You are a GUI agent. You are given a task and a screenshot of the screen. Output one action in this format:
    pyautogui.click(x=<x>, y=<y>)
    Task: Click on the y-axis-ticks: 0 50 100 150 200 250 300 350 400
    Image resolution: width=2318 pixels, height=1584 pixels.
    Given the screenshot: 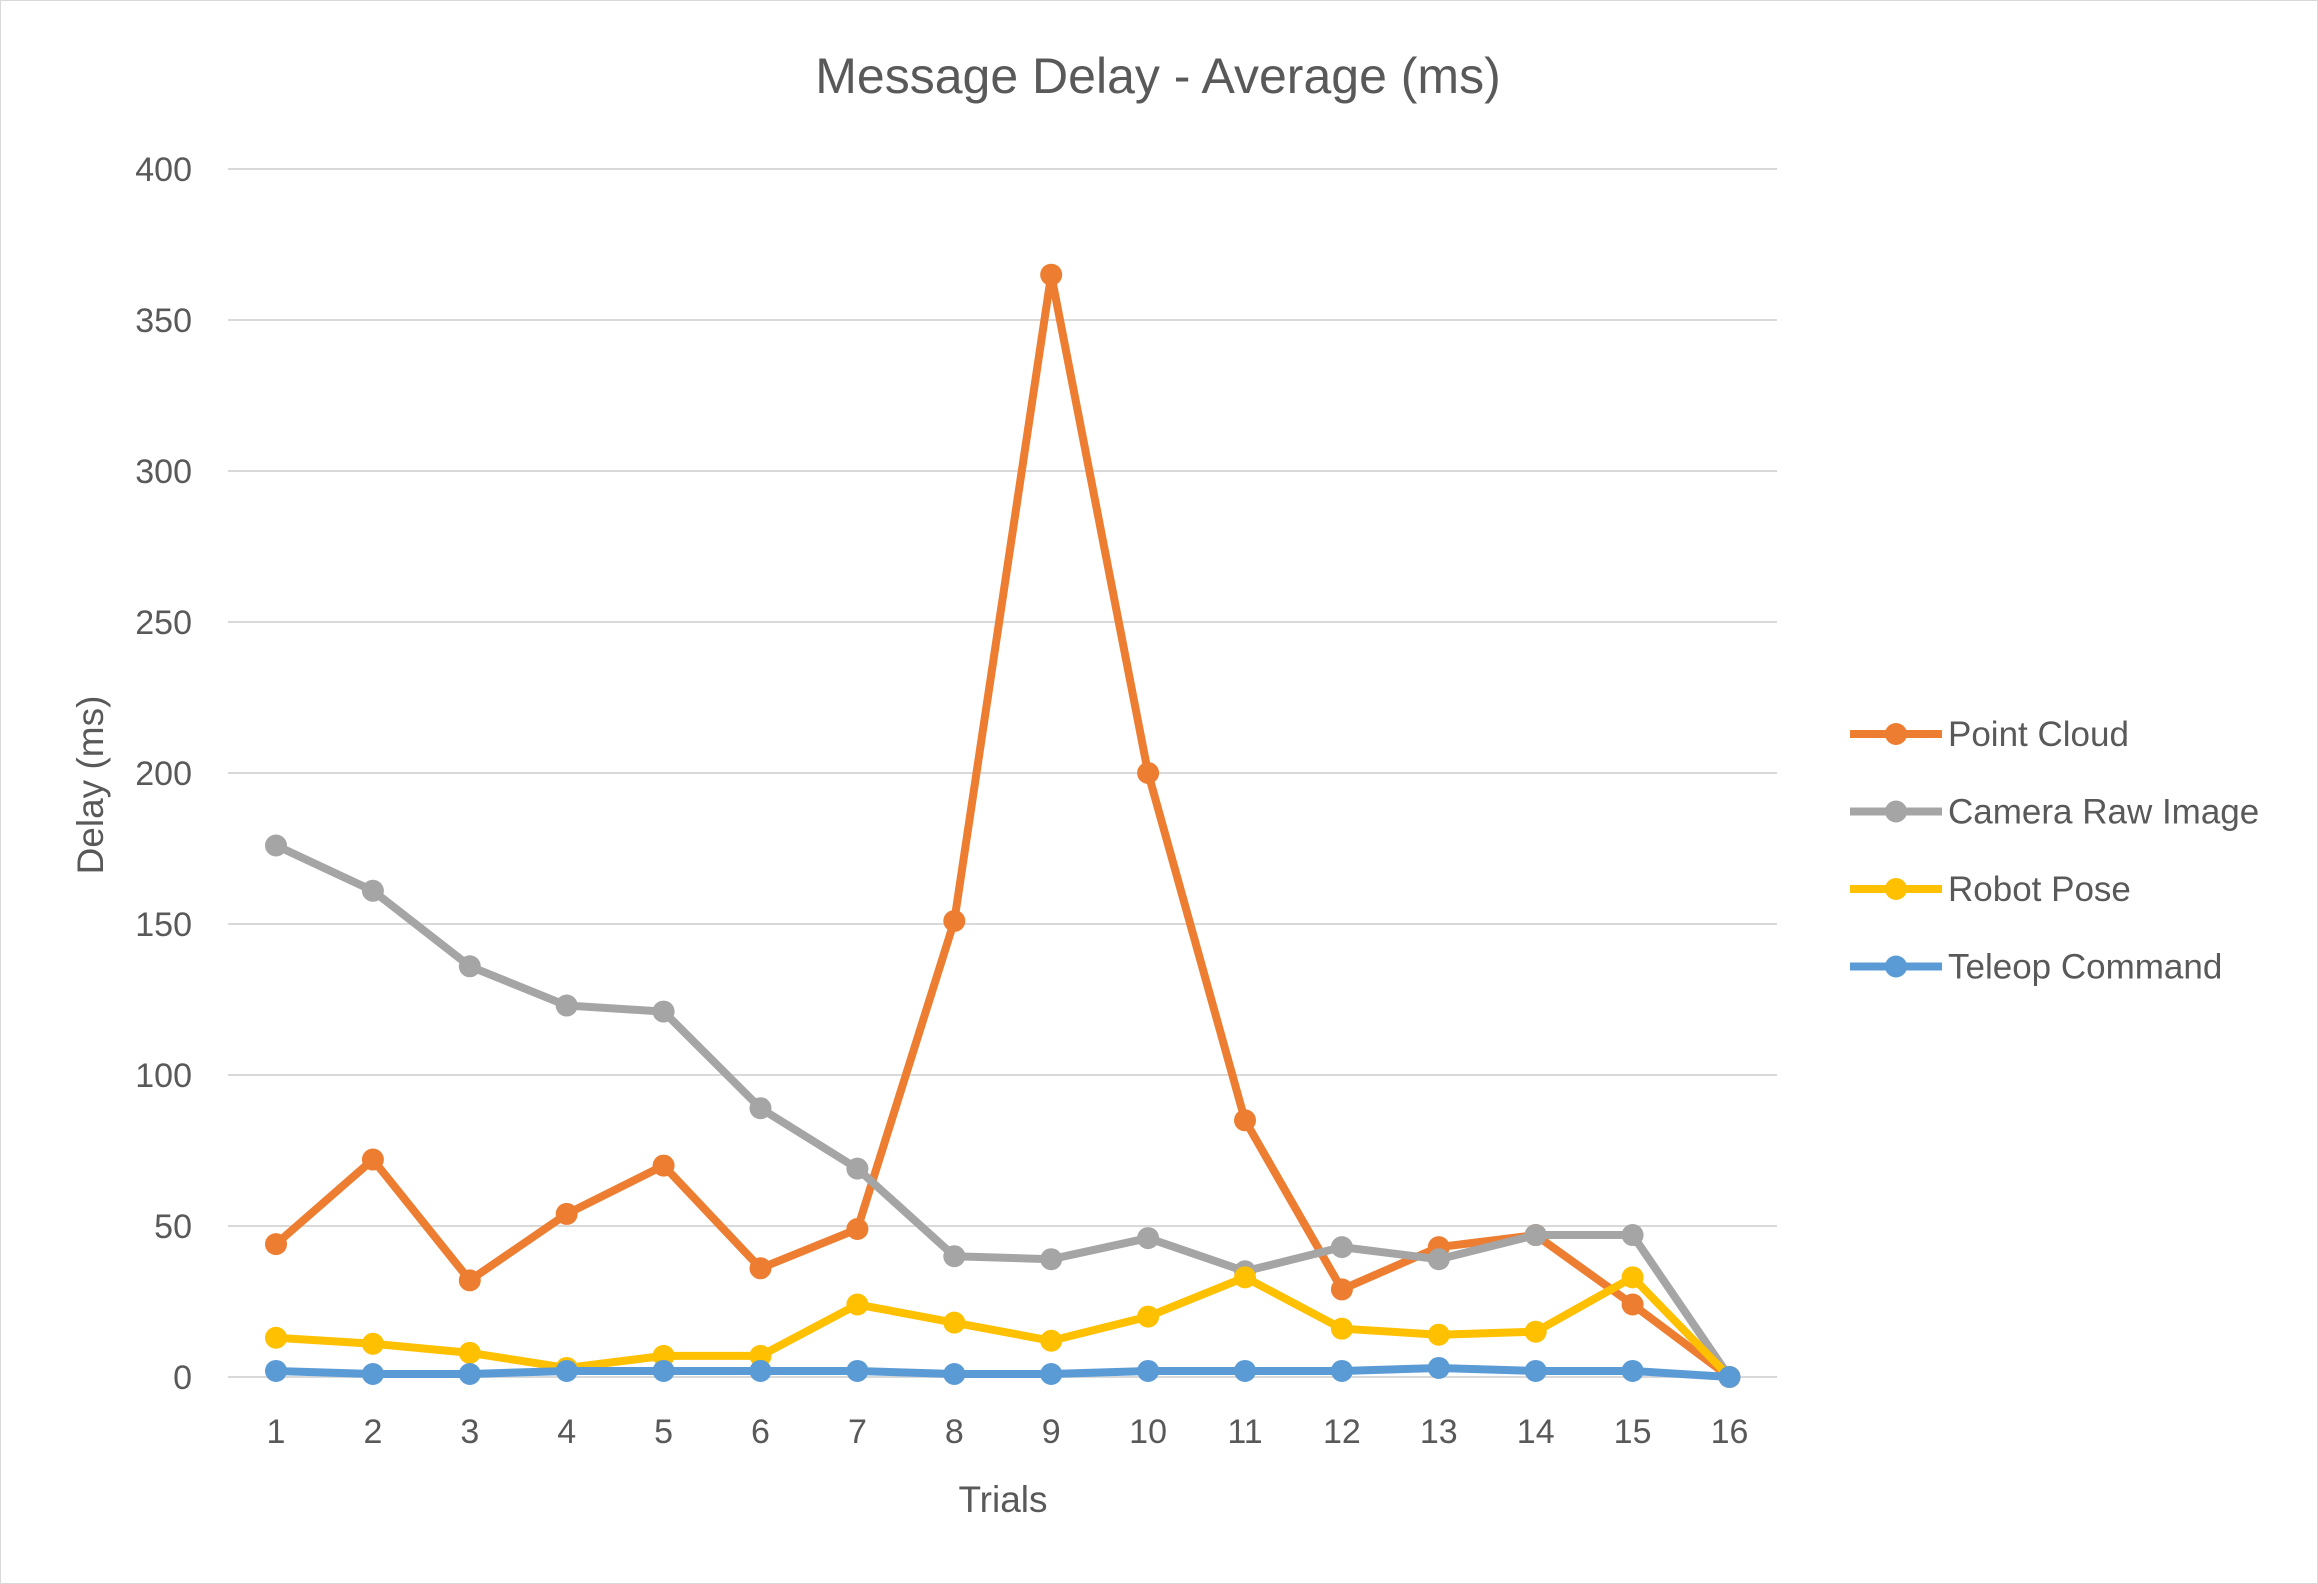 What is the action you would take?
    pyautogui.click(x=163, y=774)
    